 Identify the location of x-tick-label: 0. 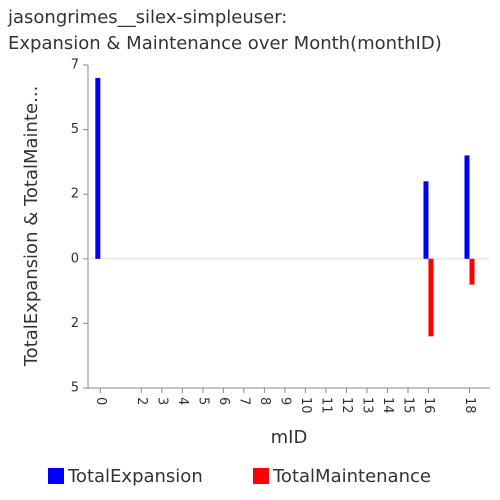
(100, 401).